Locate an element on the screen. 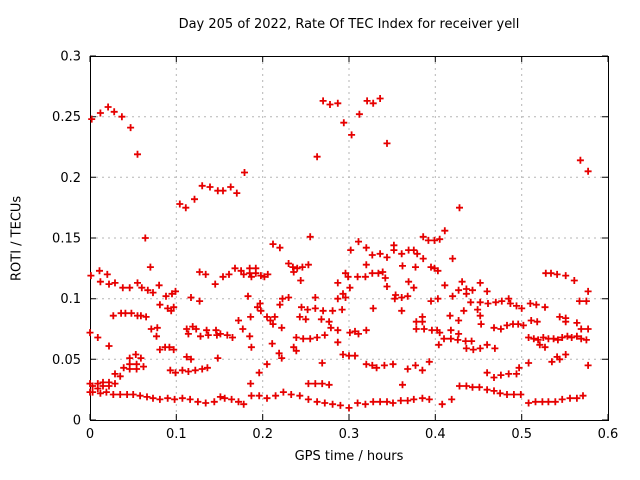 The width and height of the screenshot is (640, 480). x-tick-label: 0.4 is located at coordinates (435, 434).